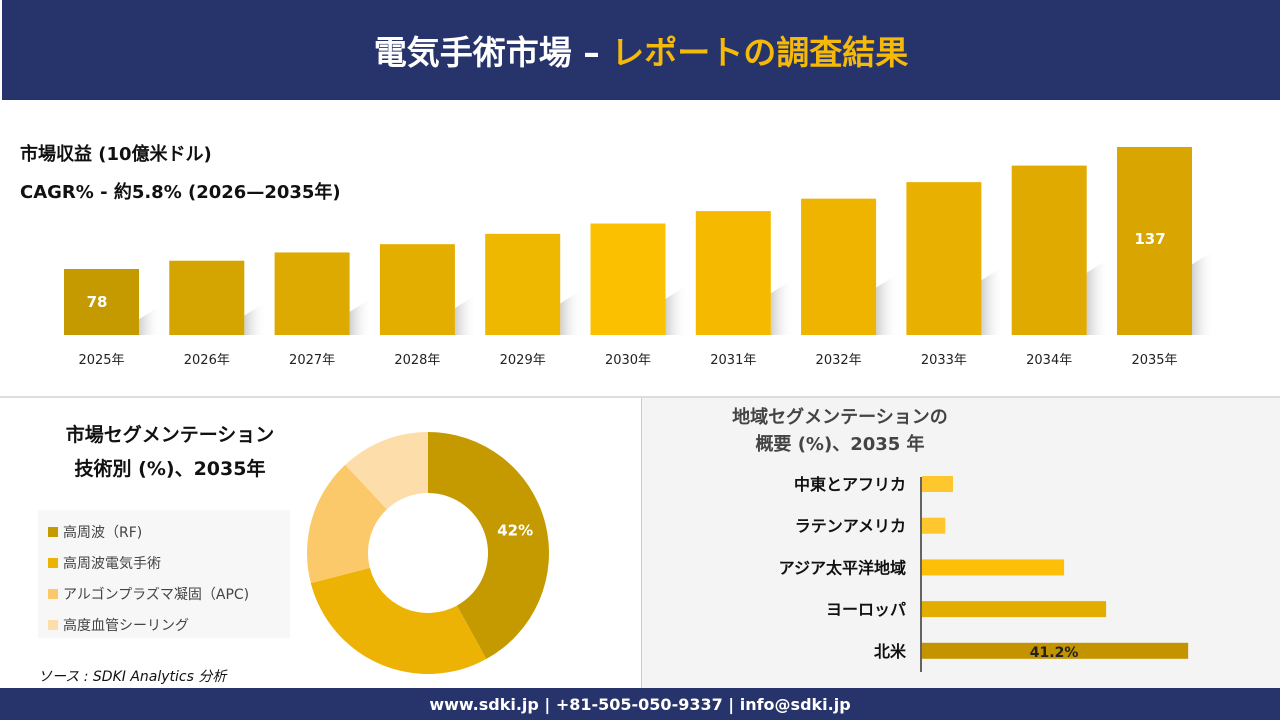 The height and width of the screenshot is (720, 1280). What do you see at coordinates (1049, 250) in the screenshot?
I see `bar-2034年` at bounding box center [1049, 250].